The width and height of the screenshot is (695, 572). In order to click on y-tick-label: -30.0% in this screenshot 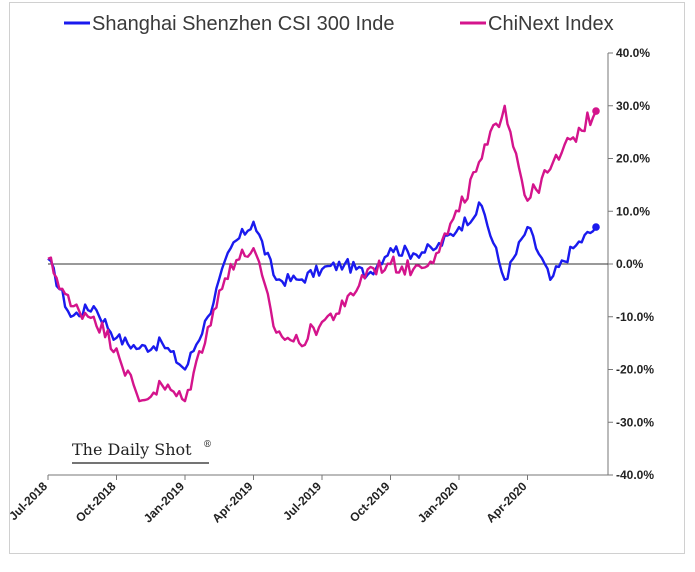, I will do `click(635, 422)`.